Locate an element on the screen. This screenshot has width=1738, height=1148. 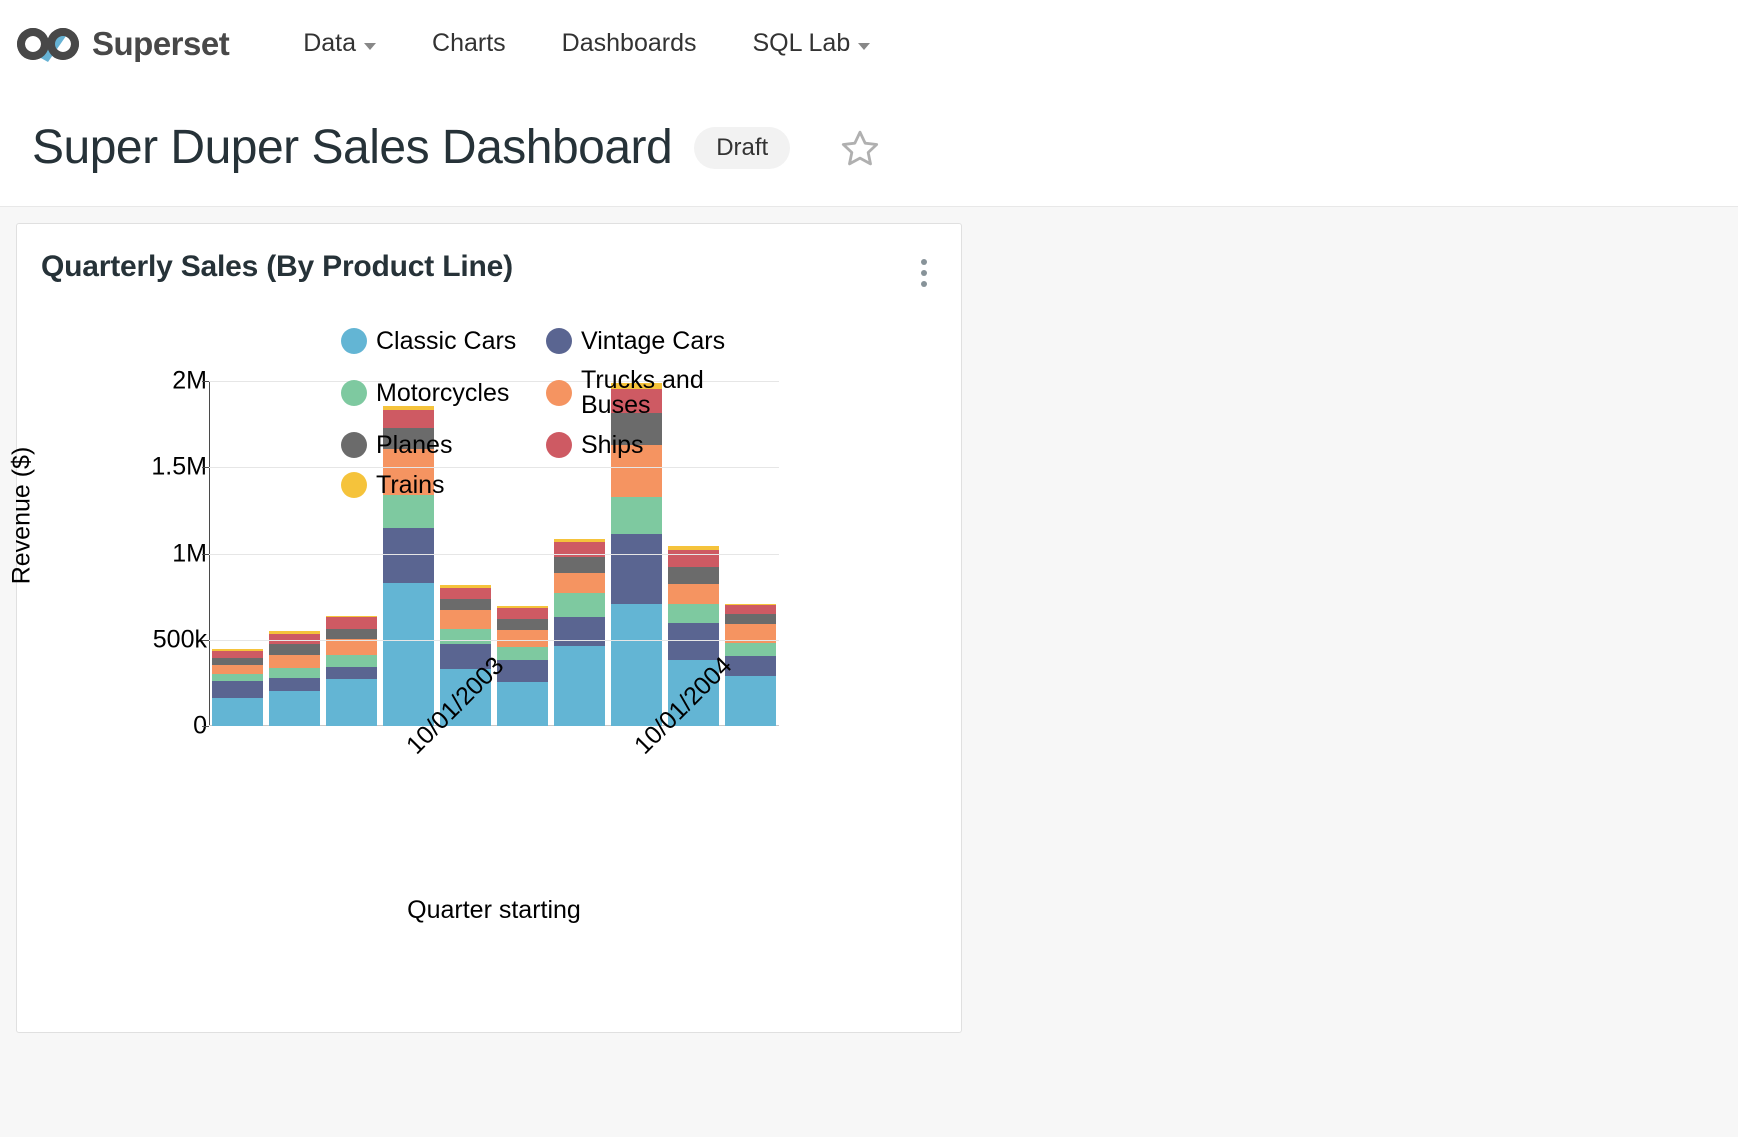
nav-item-dashboards: Dashboards is located at coordinates (629, 43).